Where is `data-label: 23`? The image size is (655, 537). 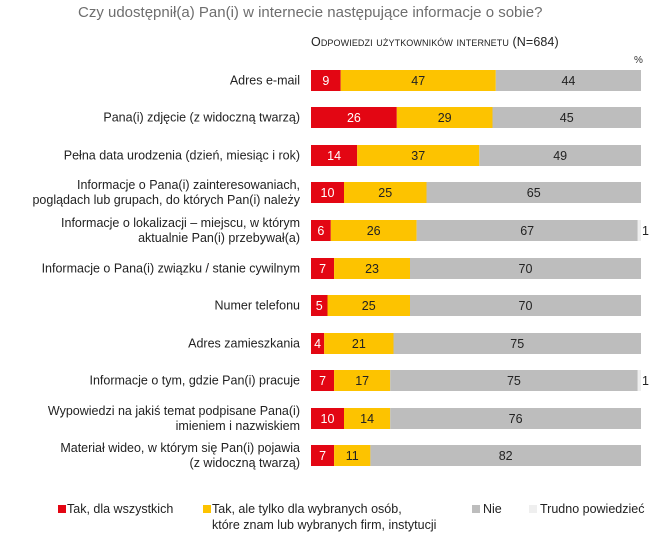 data-label: 23 is located at coordinates (372, 269).